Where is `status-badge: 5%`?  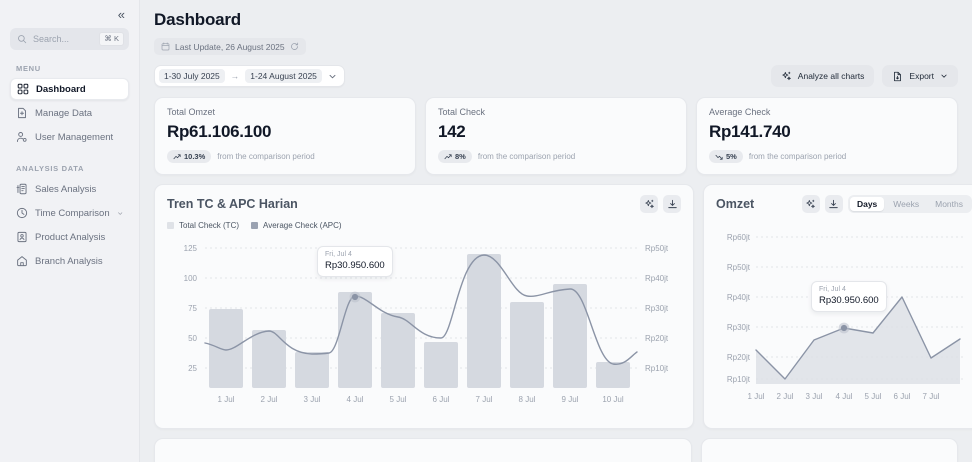 status-badge: 5% is located at coordinates (726, 156).